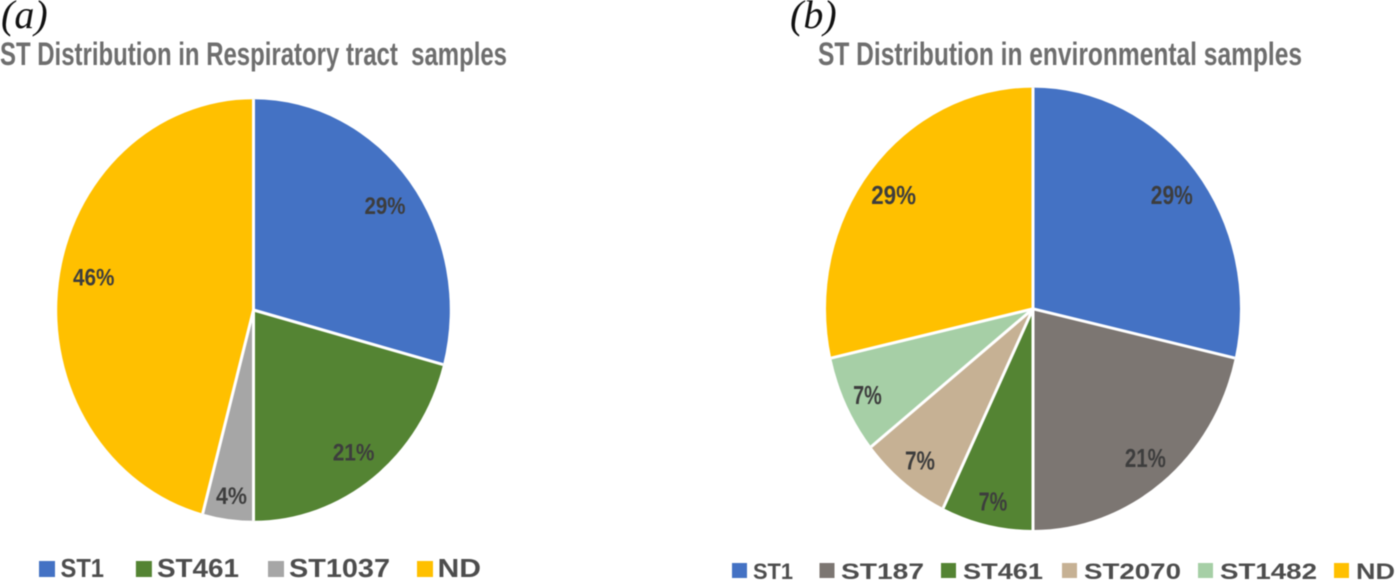 The image size is (1400, 586). Describe the element at coordinates (231, 496) in the screenshot. I see `svg-text: 4%` at that location.